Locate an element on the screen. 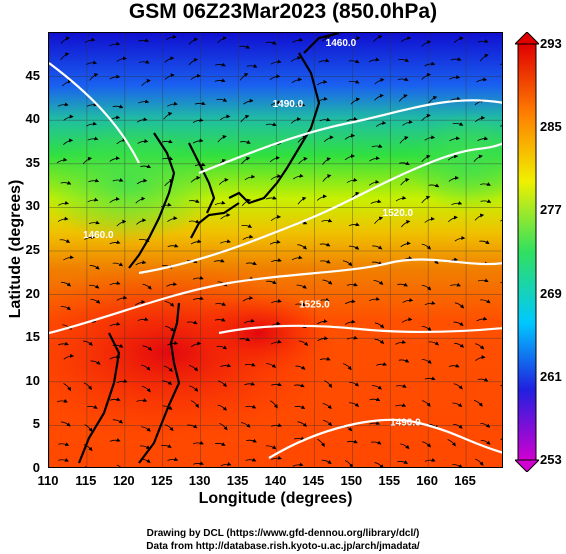 The height and width of the screenshot is (554, 566). y-tick-label: 40 is located at coordinates (32, 119).